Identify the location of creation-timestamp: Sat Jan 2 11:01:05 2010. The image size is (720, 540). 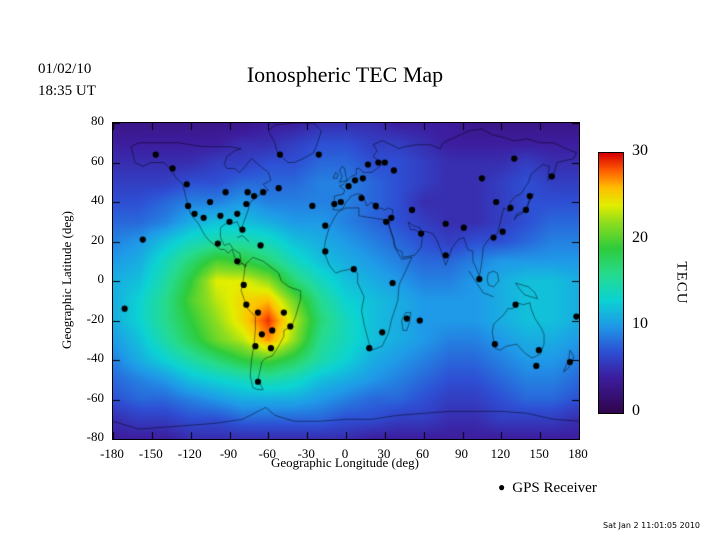
(651, 525).